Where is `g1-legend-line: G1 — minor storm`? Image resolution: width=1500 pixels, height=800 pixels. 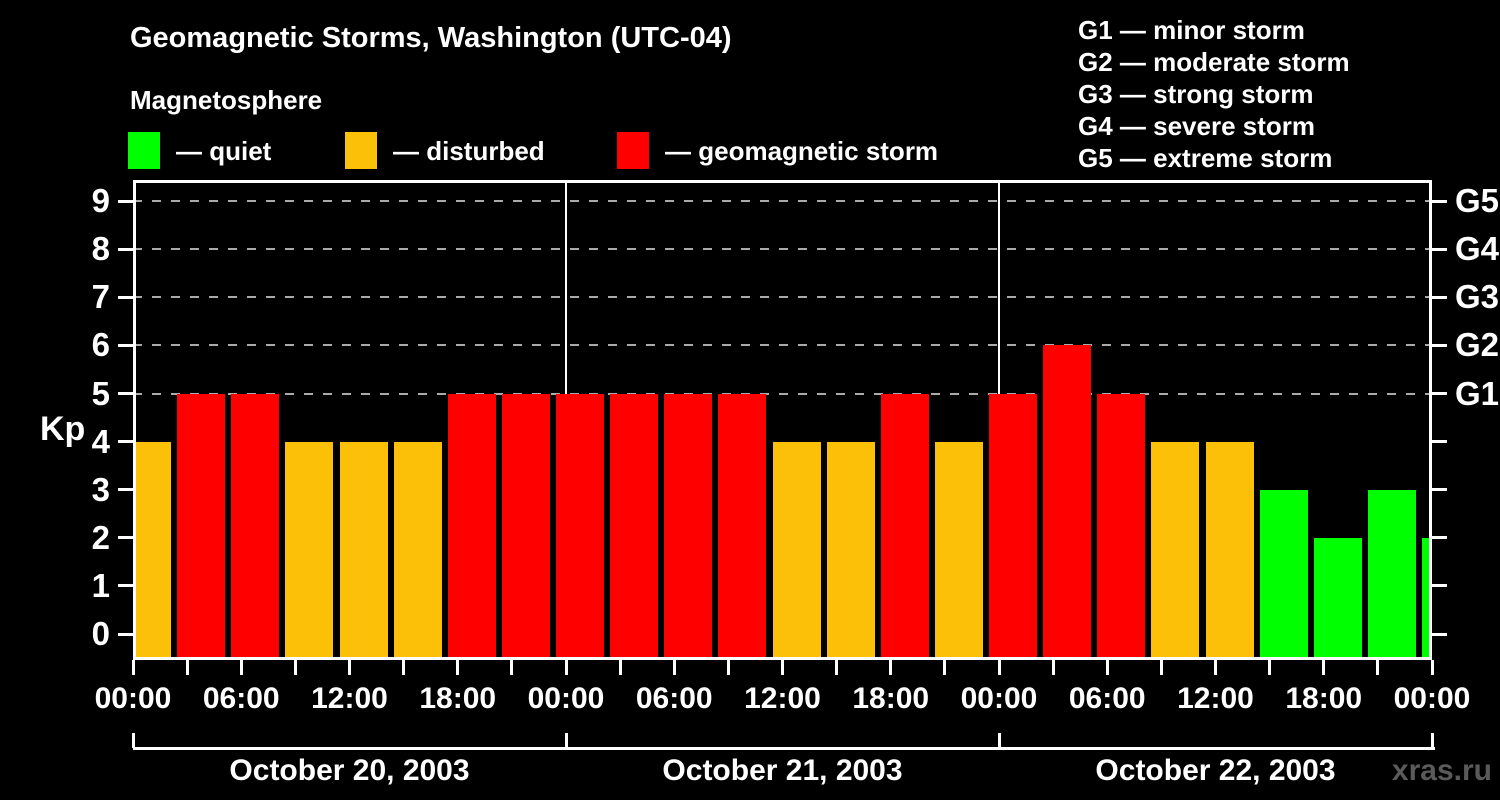 g1-legend-line: G1 — minor storm is located at coordinates (1191, 30).